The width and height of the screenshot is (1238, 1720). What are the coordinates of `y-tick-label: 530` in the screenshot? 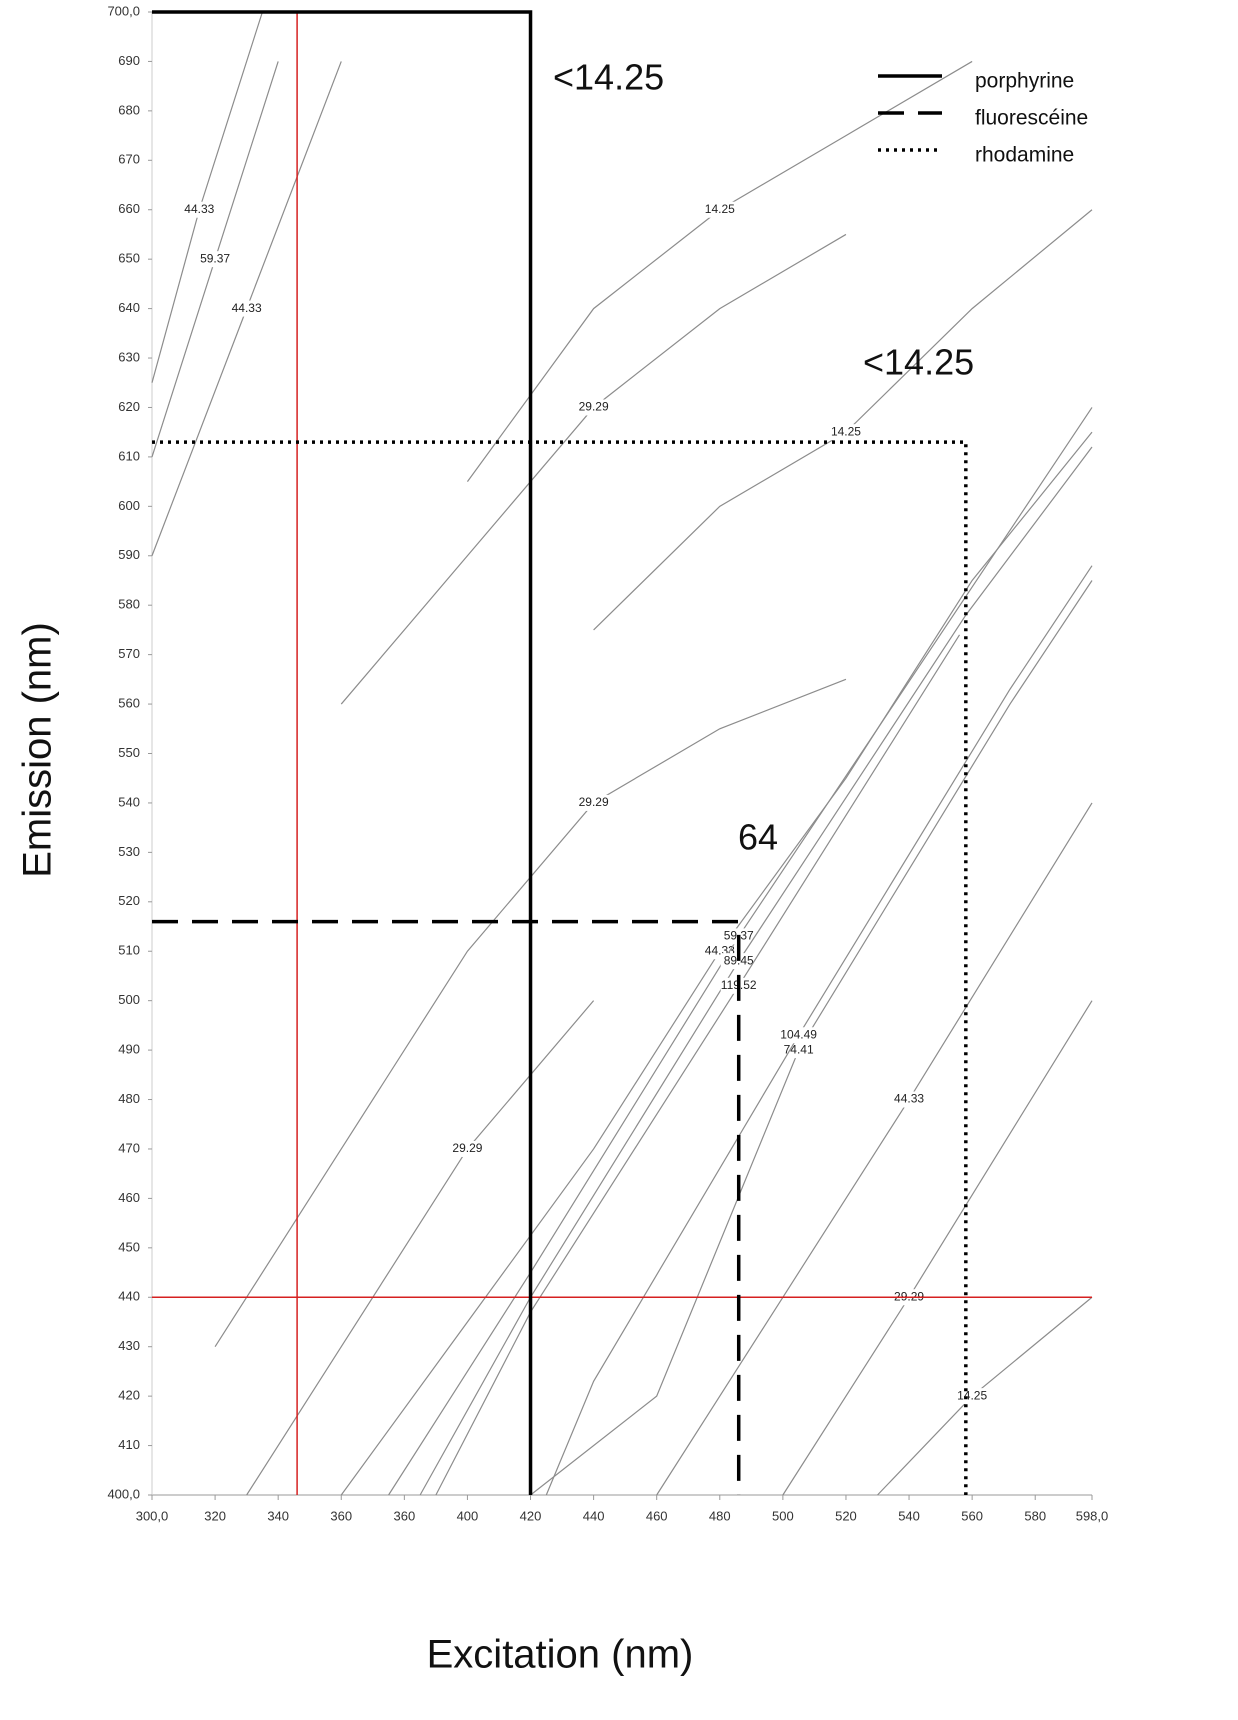 It's located at (129, 851).